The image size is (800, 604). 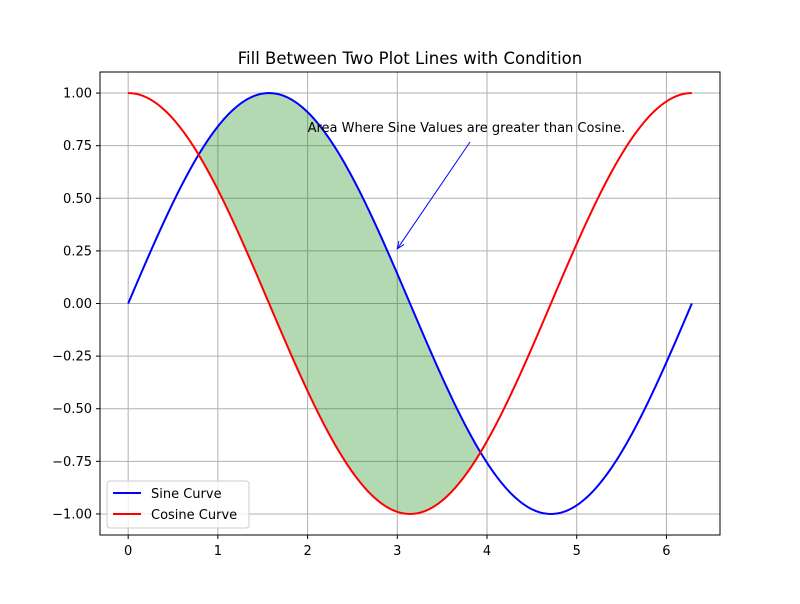 What do you see at coordinates (72, 357) in the screenshot?
I see `y-tick-label: −0.25` at bounding box center [72, 357].